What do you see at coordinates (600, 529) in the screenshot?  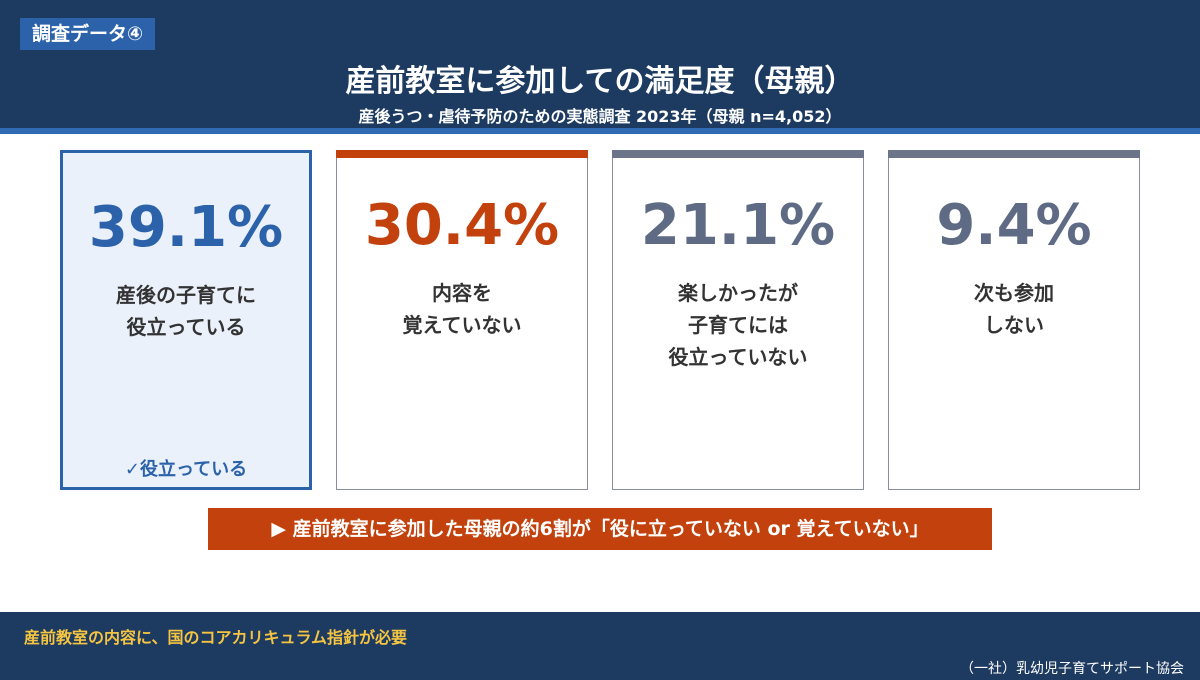 I see `banner: ▶ 産前教室に参加した母親の約6割が「役に立っていない or 覚えていない」` at bounding box center [600, 529].